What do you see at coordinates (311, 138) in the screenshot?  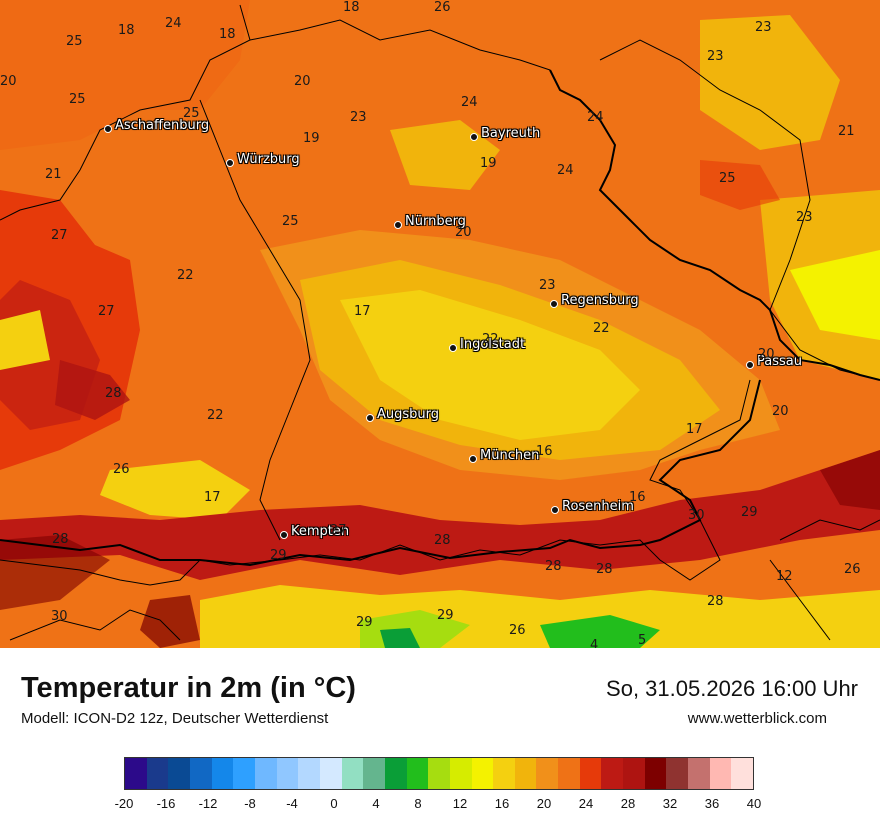 I see `temp-value: 19` at bounding box center [311, 138].